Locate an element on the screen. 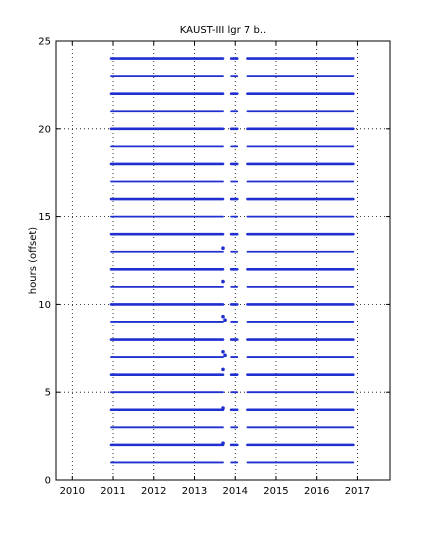 This screenshot has width=432, height=540. x-tick-label: 2012 is located at coordinates (153, 491).